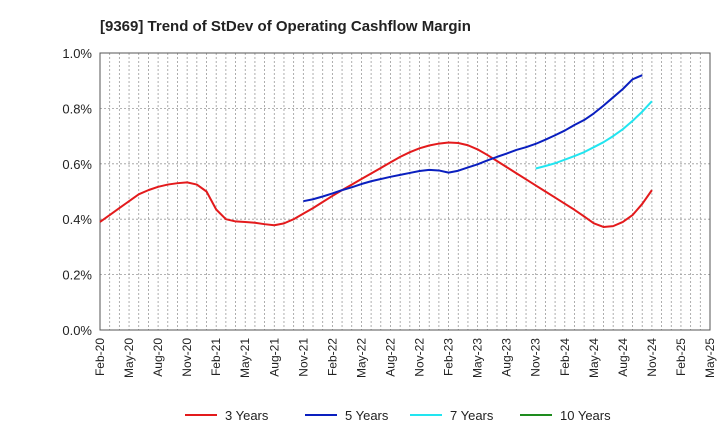 This screenshot has width=720, height=440. I want to click on x-tick-label: Feb-22, so click(332, 357).